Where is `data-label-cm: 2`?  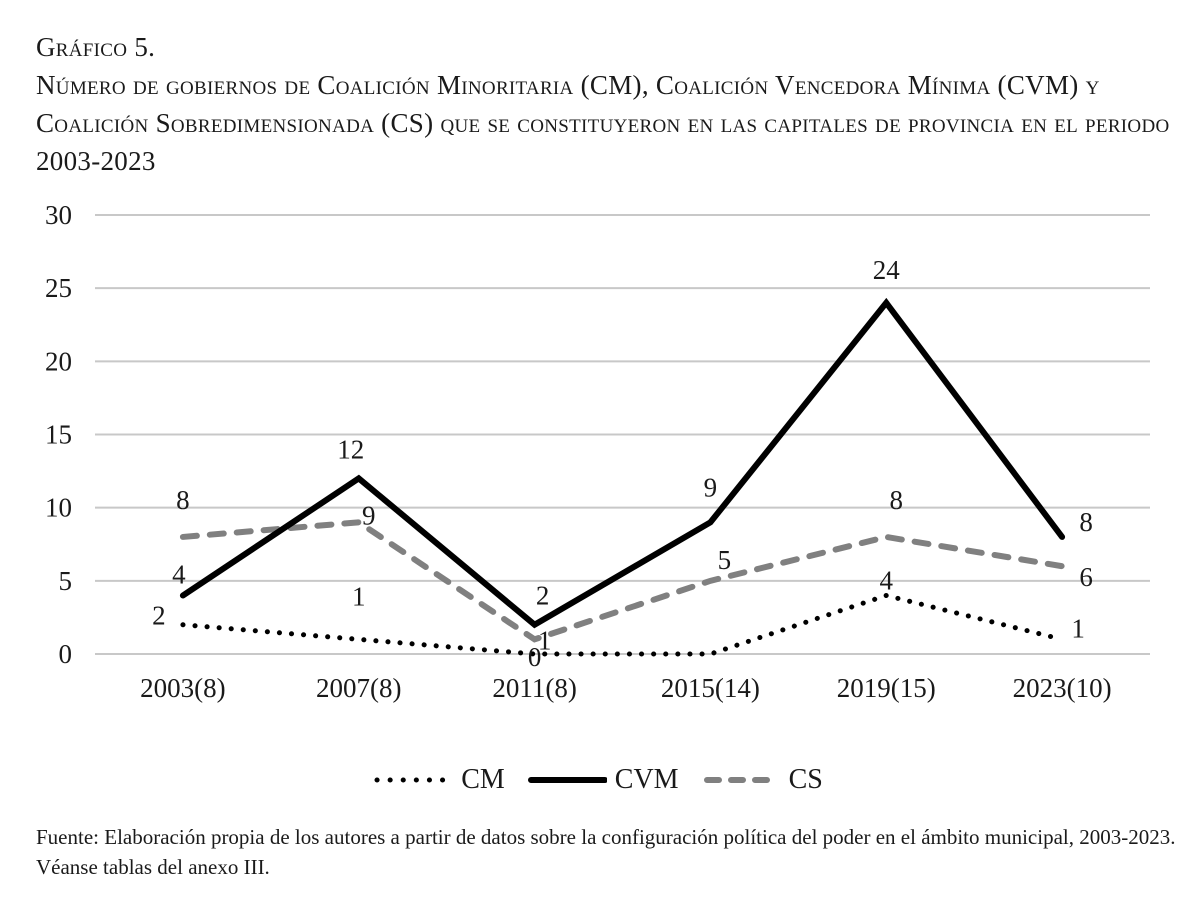 data-label-cm: 2 is located at coordinates (159, 616).